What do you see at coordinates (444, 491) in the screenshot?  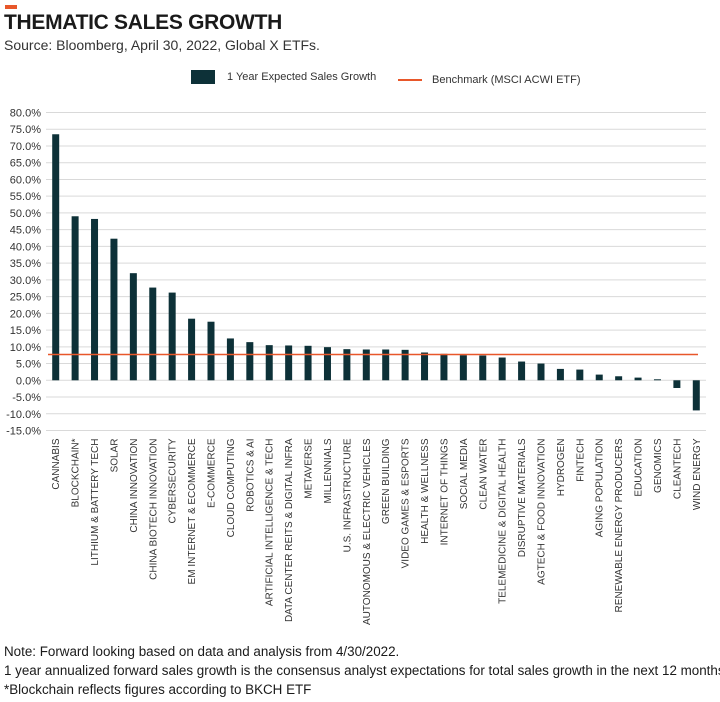 I see `x-tick-label: INTERNET OF THINGS` at bounding box center [444, 491].